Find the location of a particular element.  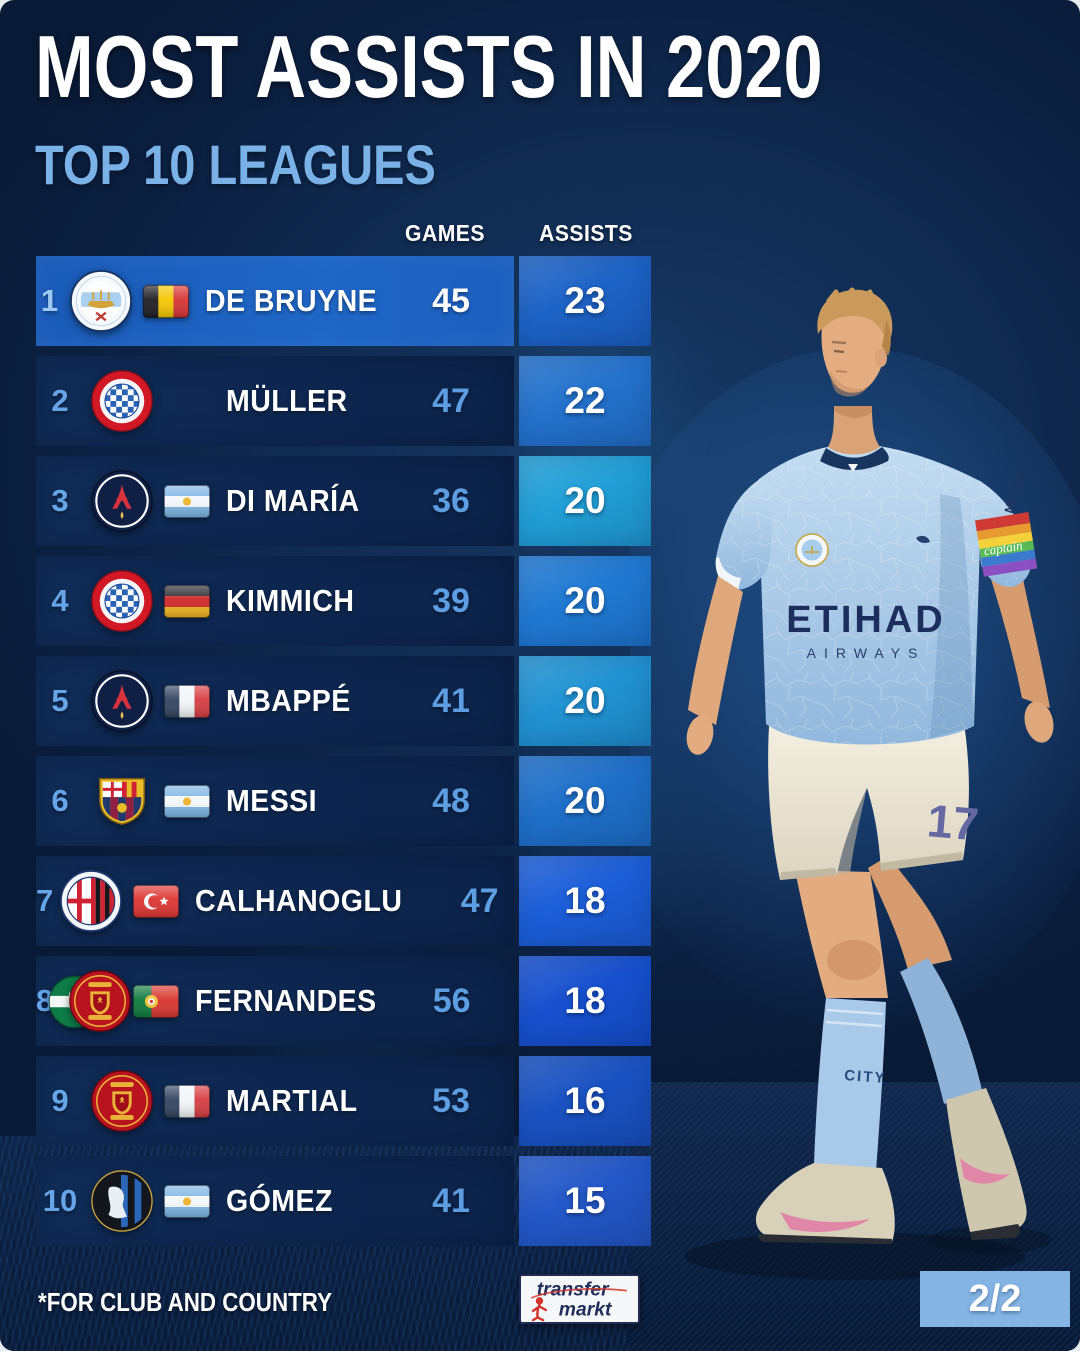

shirt-sponsor-line2: AIRWAYS is located at coordinates (866, 653).